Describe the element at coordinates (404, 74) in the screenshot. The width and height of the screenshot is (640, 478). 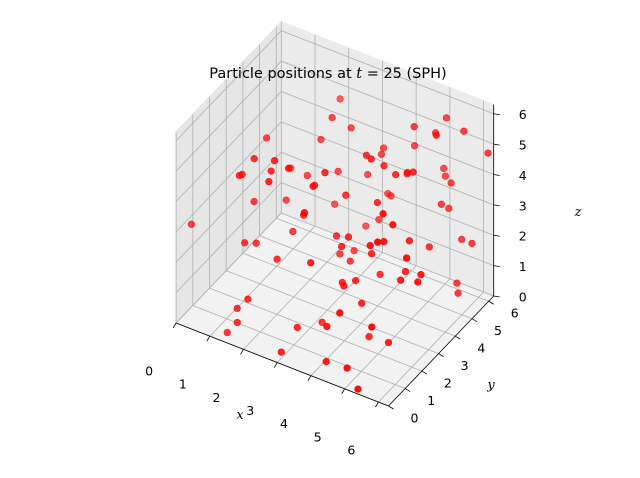
I see `chart-title-suffix: = 25 (SPH)` at that location.